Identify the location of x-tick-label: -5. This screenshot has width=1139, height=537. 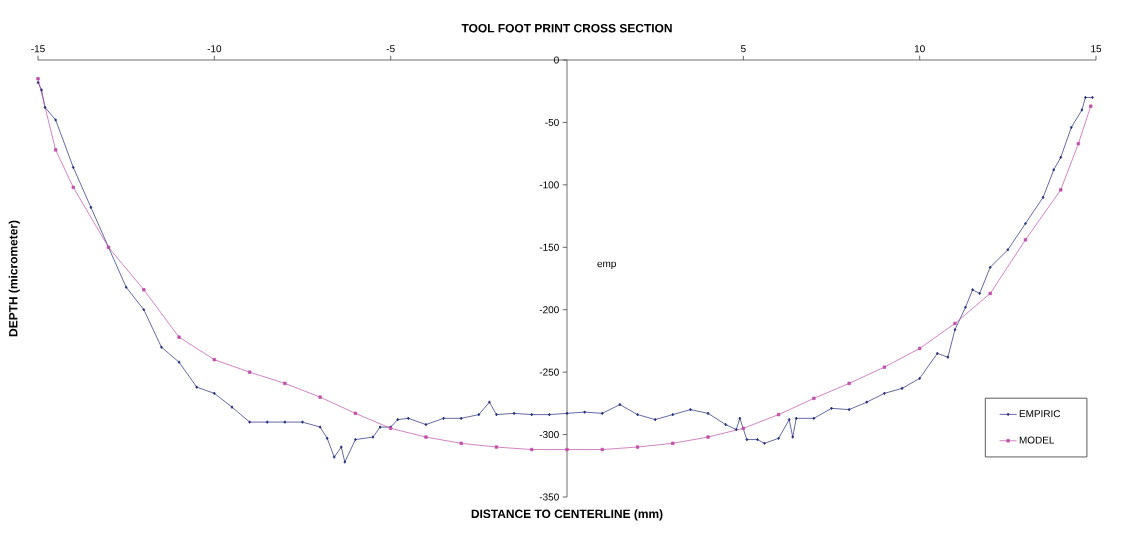
(390, 49).